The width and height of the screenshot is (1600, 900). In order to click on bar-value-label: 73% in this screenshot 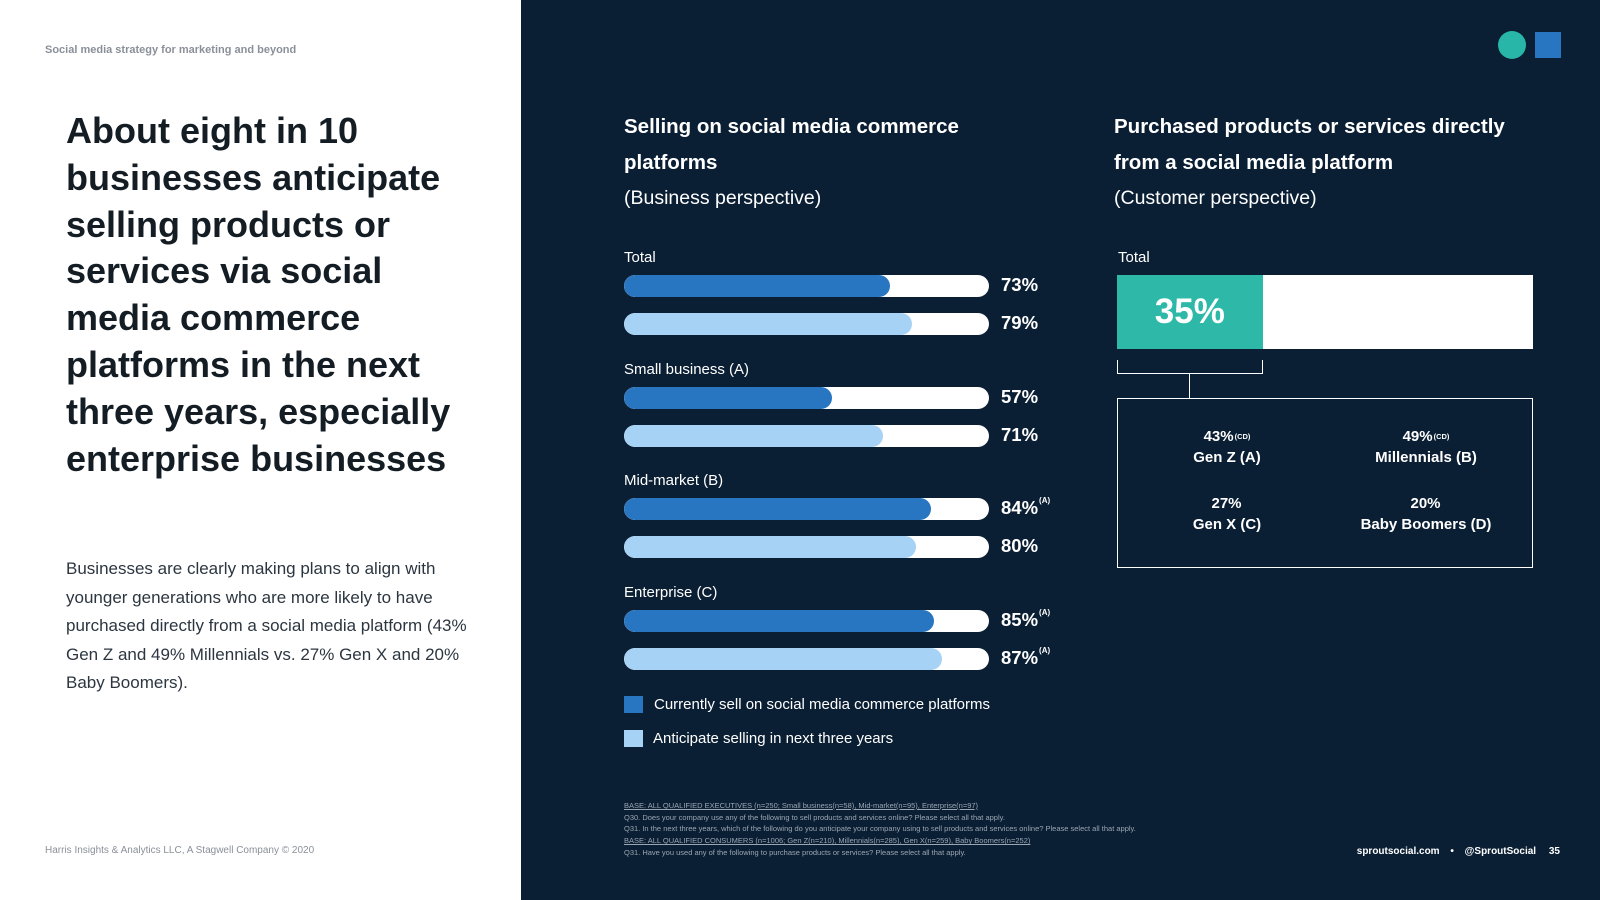, I will do `click(1020, 284)`.